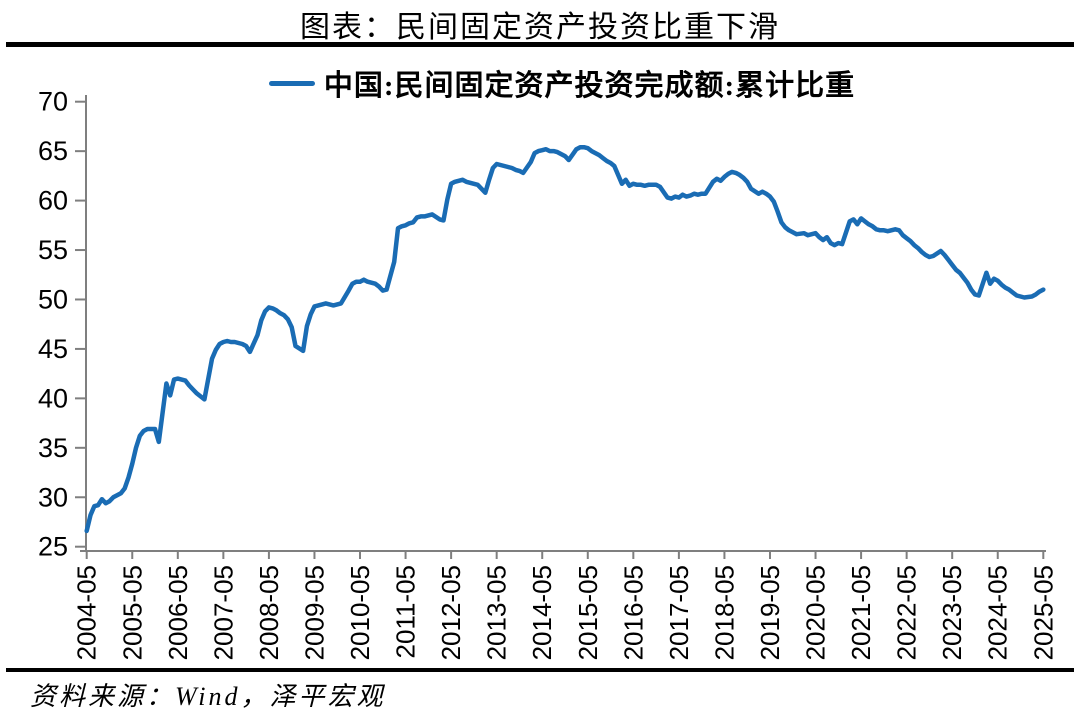 This screenshot has height=715, width=1080. What do you see at coordinates (53, 547) in the screenshot?
I see `y-axis-tick-label: 25` at bounding box center [53, 547].